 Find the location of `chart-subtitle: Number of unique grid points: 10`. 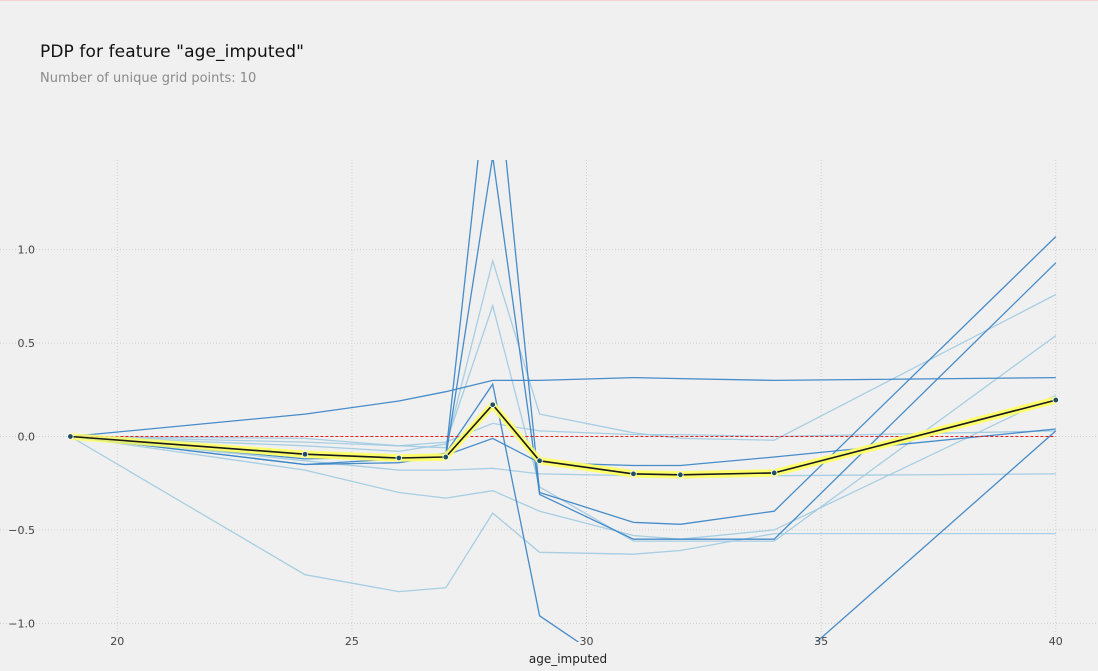

chart-subtitle: Number of unique grid points: 10 is located at coordinates (148, 78).